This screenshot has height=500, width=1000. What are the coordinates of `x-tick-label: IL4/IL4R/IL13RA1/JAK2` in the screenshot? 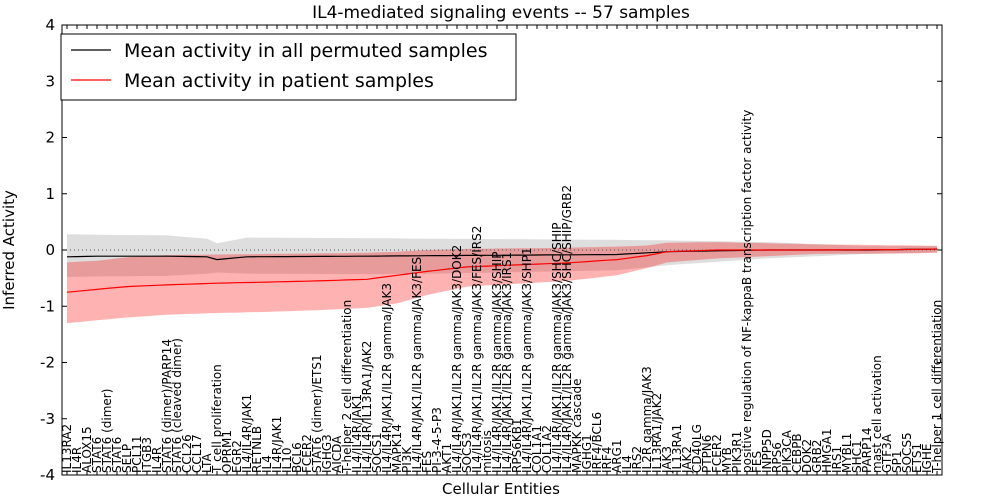 It's located at (367, 407).